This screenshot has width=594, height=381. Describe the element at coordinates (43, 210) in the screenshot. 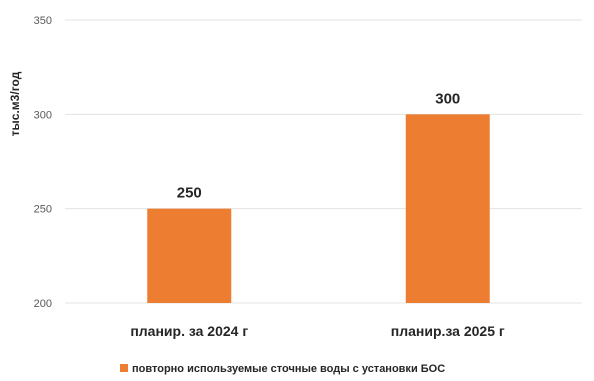

I see `y-tick-label: 250` at that location.